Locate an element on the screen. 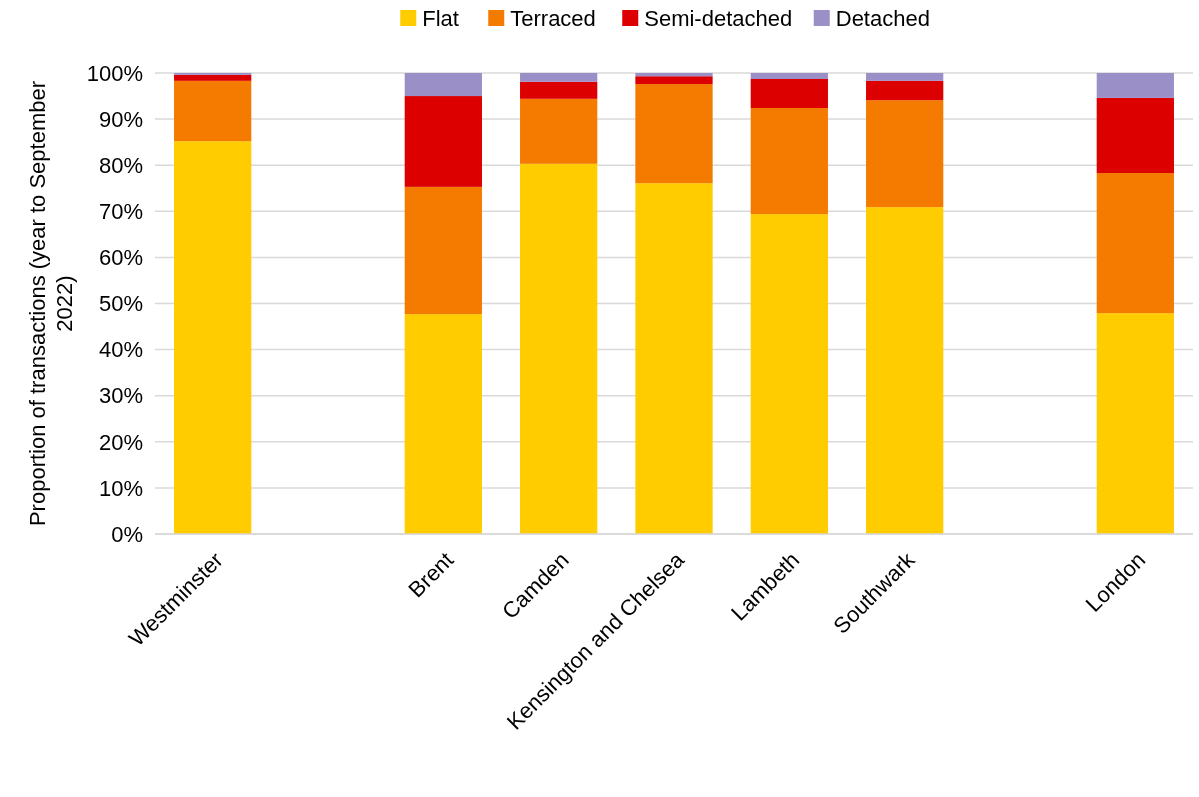 The image size is (1199, 797). y-tick-label: 60% is located at coordinates (120, 258).